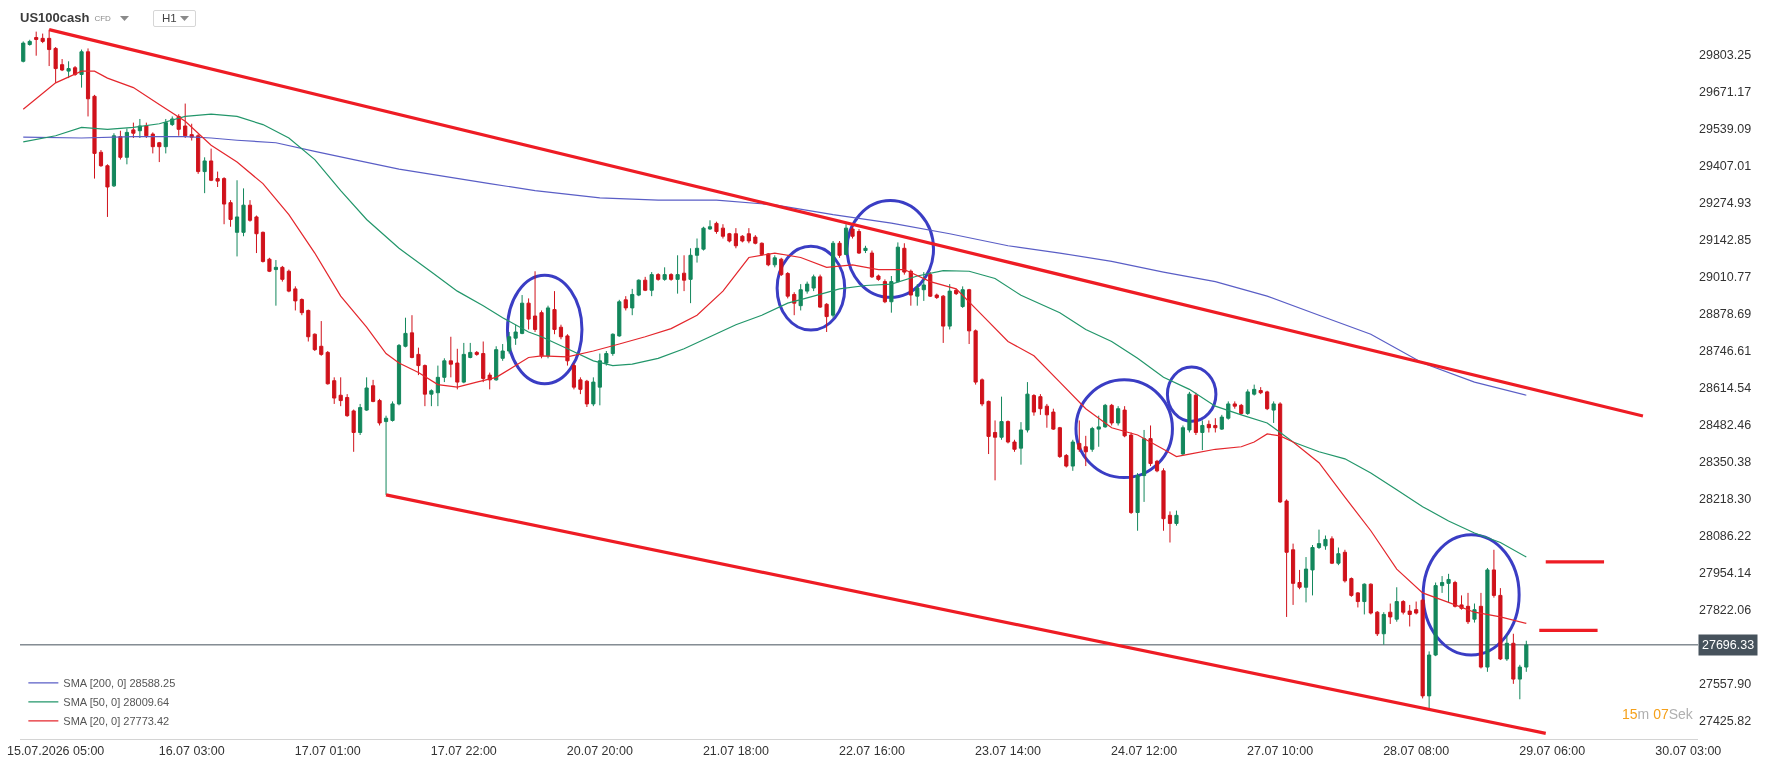 Image resolution: width=1768 pixels, height=761 pixels. Describe the element at coordinates (1725, 573) in the screenshot. I see `y-tick-label: 27954.14` at that location.